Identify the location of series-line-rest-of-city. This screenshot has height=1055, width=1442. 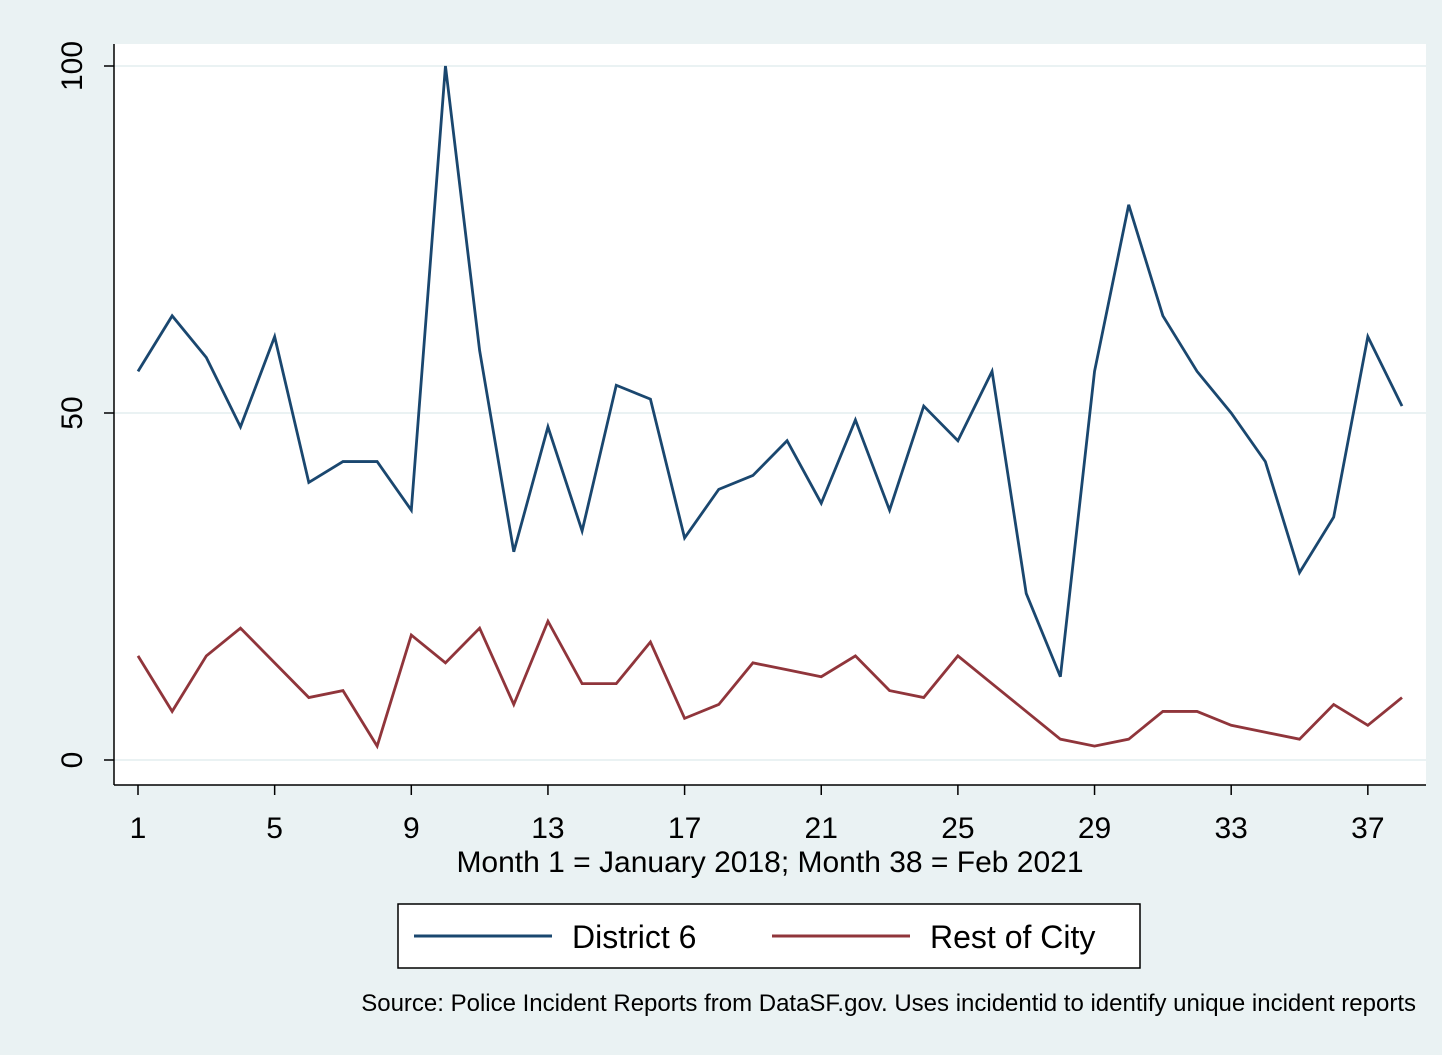
(769, 683).